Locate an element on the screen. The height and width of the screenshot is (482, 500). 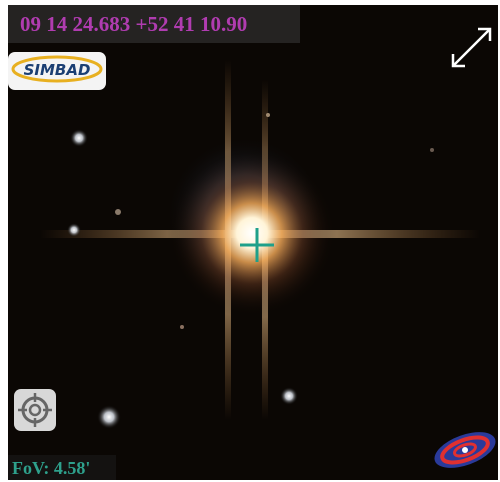
aladin-logo is located at coordinates (465, 450).